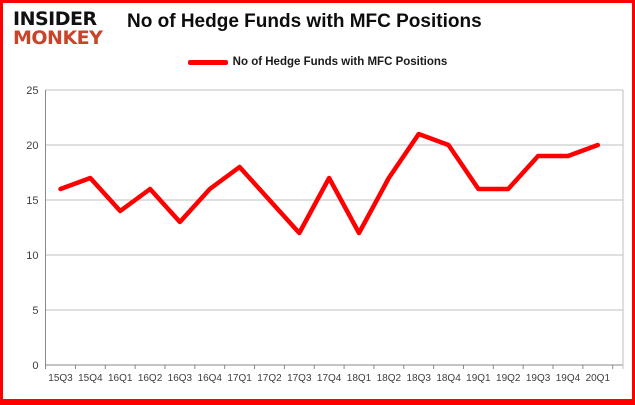 This screenshot has width=635, height=405. I want to click on y-axis-tick-label: 15, so click(32, 201).